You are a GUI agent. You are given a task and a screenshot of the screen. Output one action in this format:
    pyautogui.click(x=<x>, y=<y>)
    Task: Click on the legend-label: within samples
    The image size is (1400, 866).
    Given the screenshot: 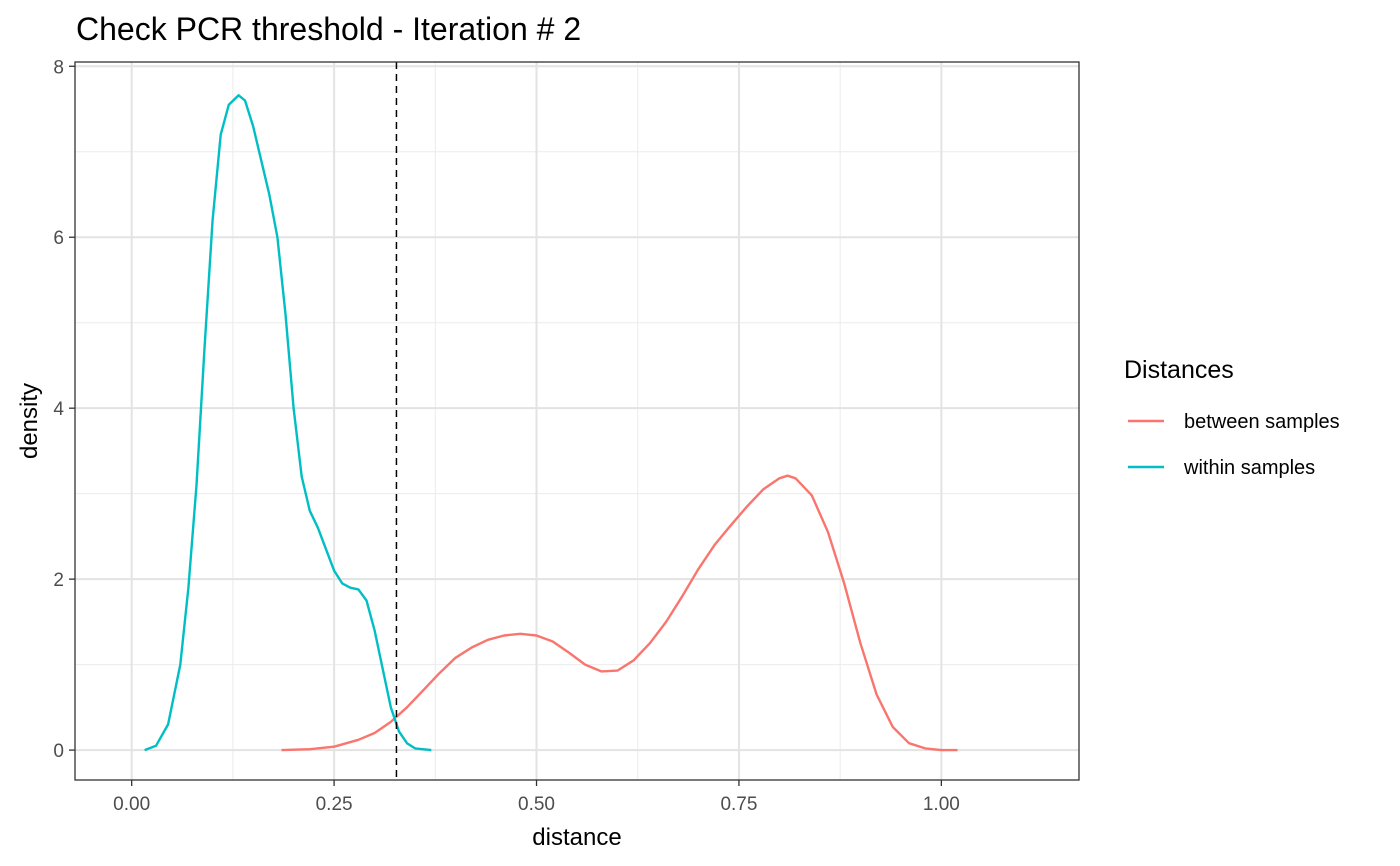 What is the action you would take?
    pyautogui.click(x=1249, y=468)
    